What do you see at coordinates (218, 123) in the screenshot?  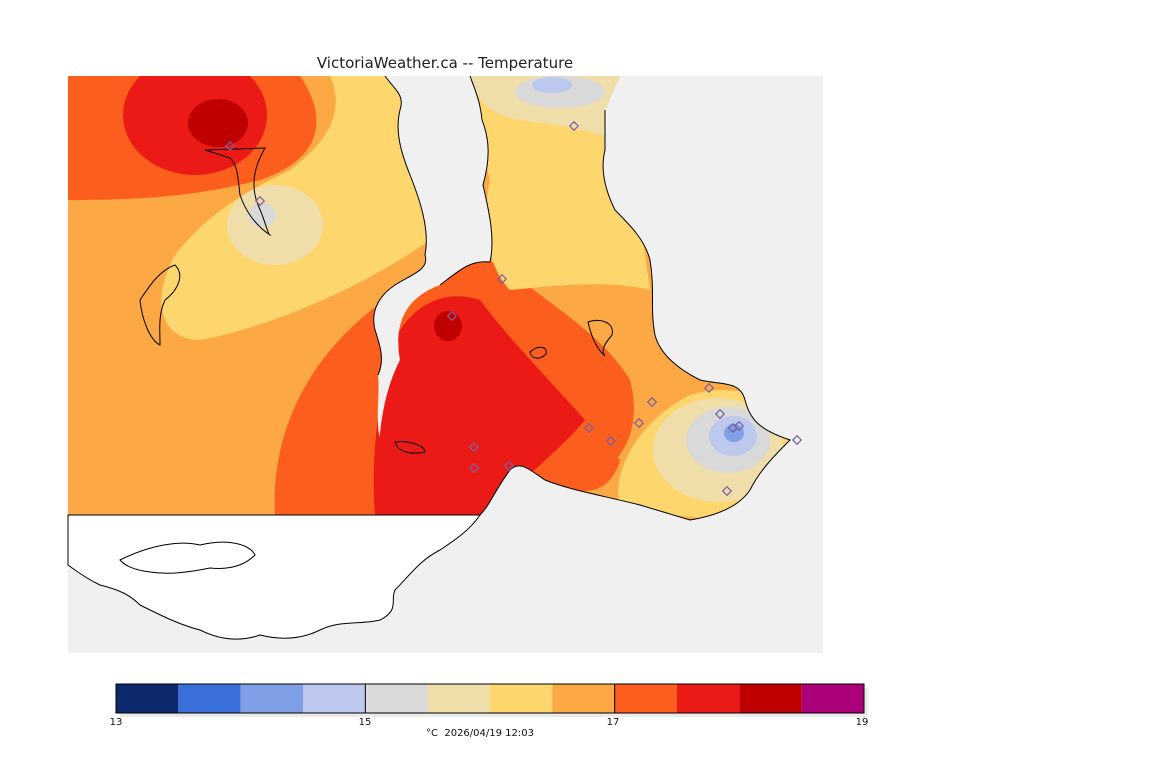 I see `band-18-18_5-nw` at bounding box center [218, 123].